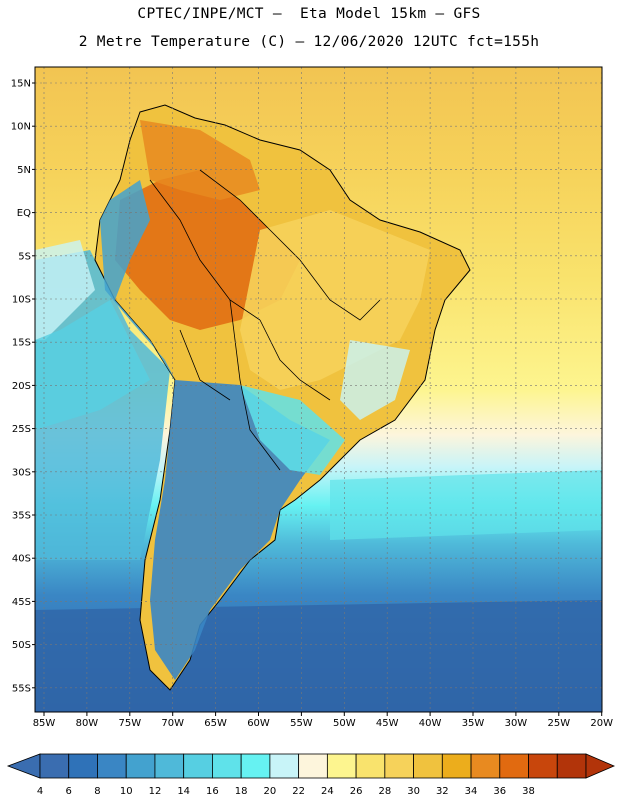 Image resolution: width=618 pixels, height=800 pixels. What do you see at coordinates (344, 723) in the screenshot?
I see `lon-label: 50W` at bounding box center [344, 723].